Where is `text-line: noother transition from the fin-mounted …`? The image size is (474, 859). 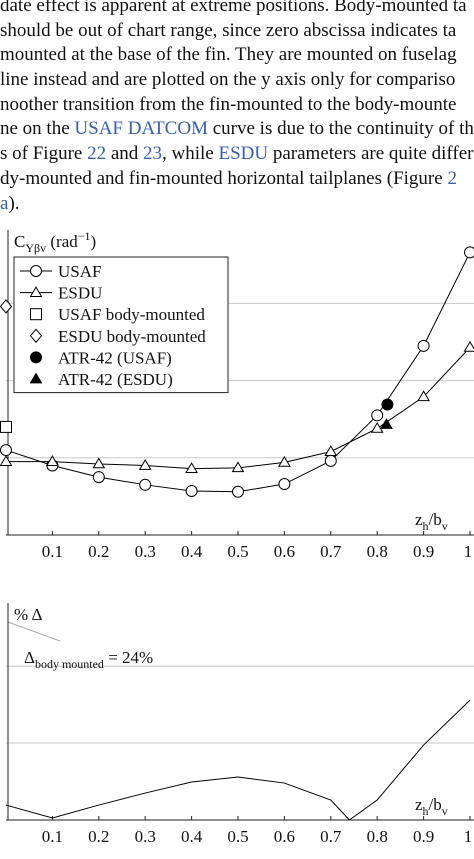 text-line: noother transition from the fin-mounted … is located at coordinates (237, 105).